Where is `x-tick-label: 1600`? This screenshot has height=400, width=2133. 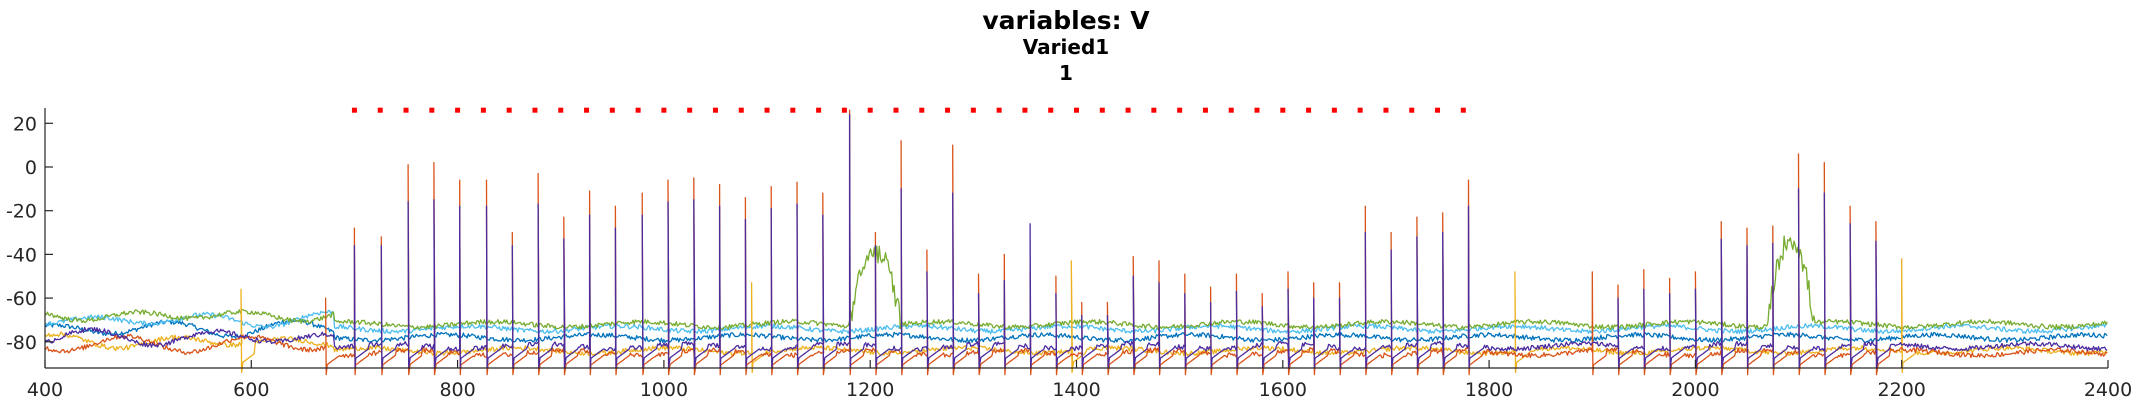 x-tick-label: 1600 is located at coordinates (1283, 389).